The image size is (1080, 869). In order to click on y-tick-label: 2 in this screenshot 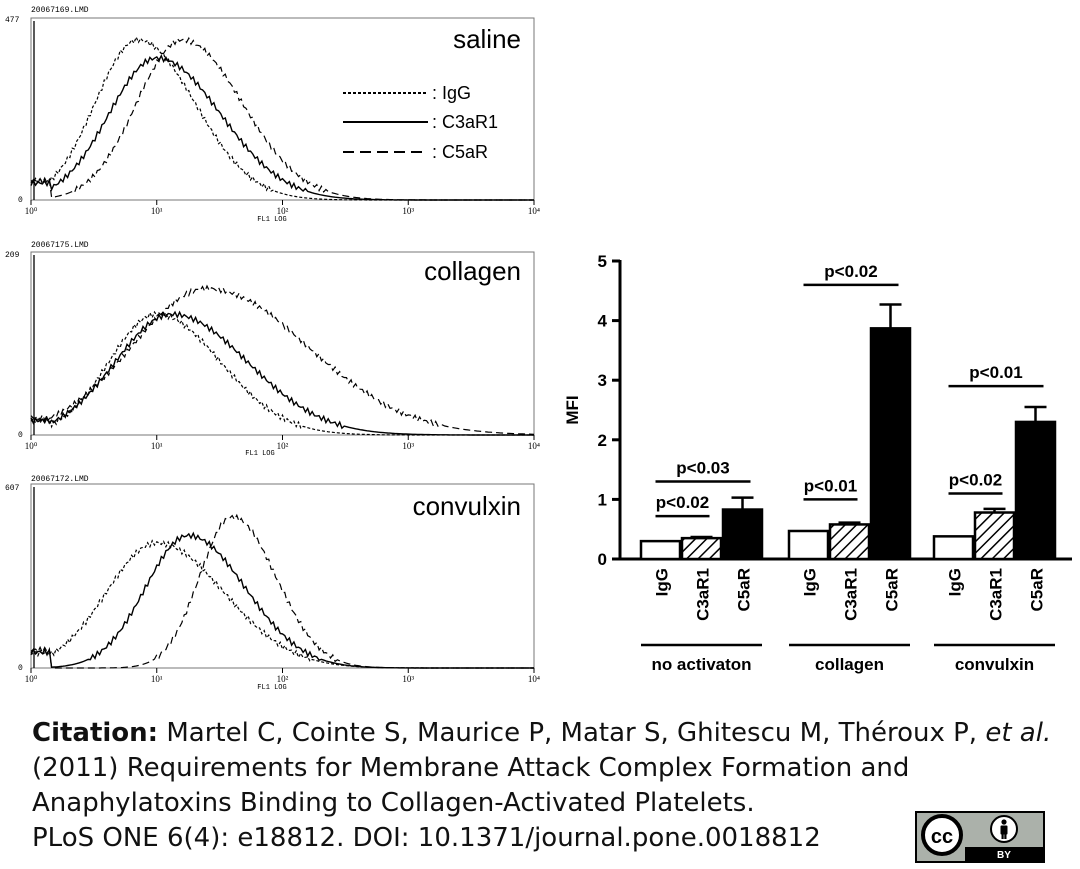, I will do `click(602, 440)`.